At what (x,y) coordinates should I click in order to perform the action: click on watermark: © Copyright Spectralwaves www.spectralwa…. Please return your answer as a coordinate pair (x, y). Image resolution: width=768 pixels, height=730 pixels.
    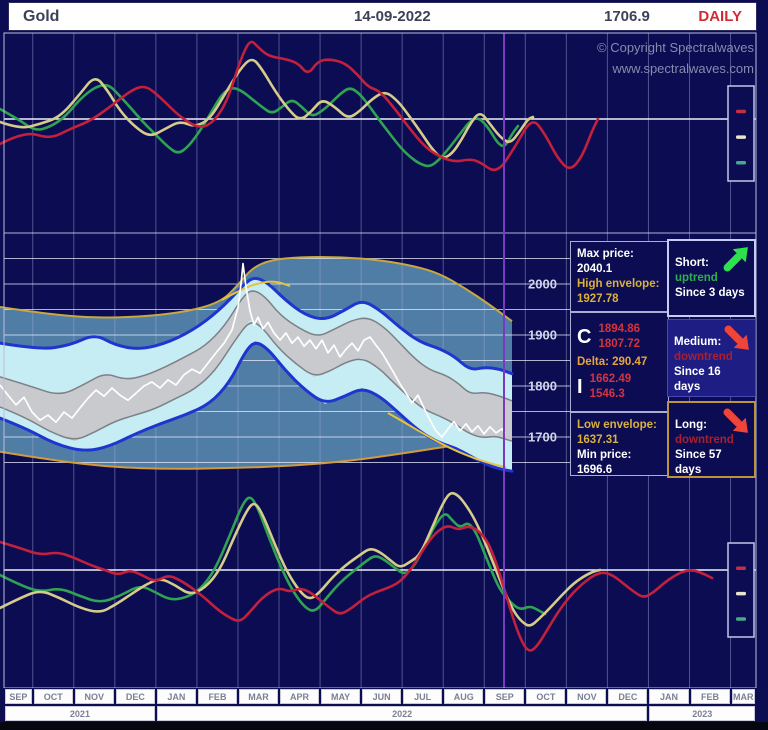
    Looking at the image, I should click on (675, 59).